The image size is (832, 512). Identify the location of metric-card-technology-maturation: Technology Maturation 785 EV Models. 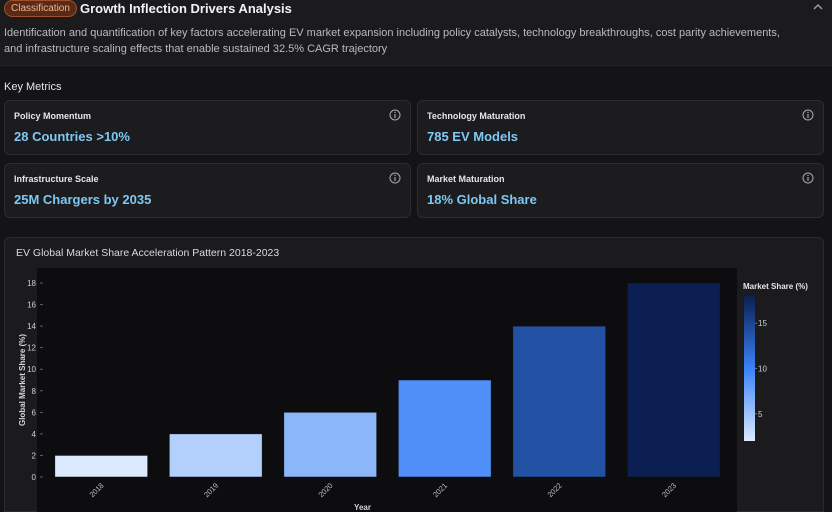
(620, 127).